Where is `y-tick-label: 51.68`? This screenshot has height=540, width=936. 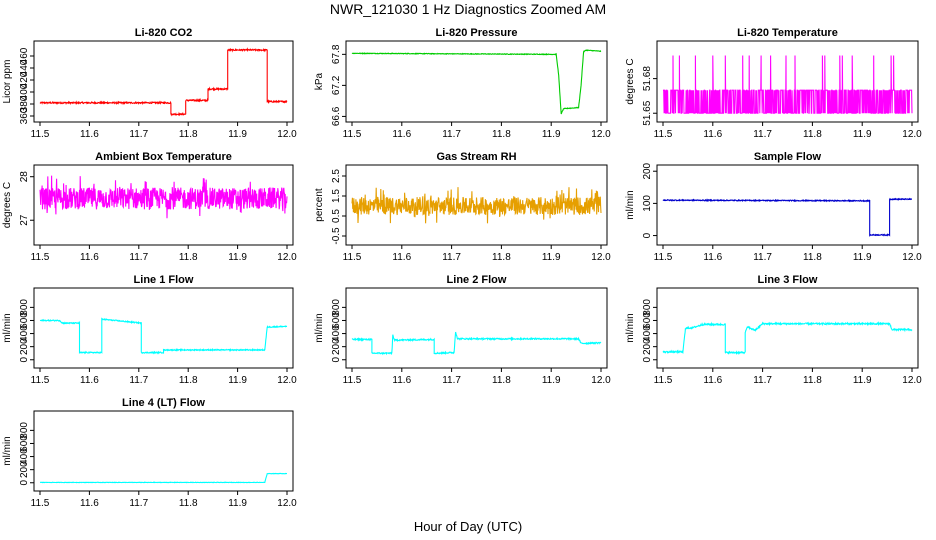 y-tick-label: 51.68 is located at coordinates (647, 78).